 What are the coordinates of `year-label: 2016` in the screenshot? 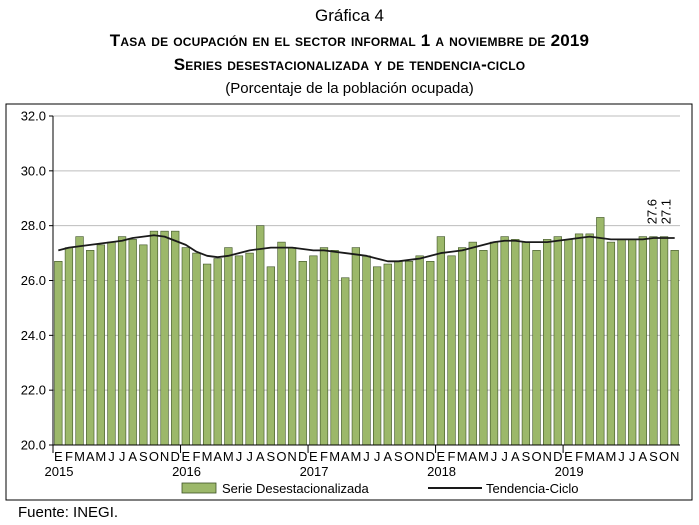 It's located at (186, 471).